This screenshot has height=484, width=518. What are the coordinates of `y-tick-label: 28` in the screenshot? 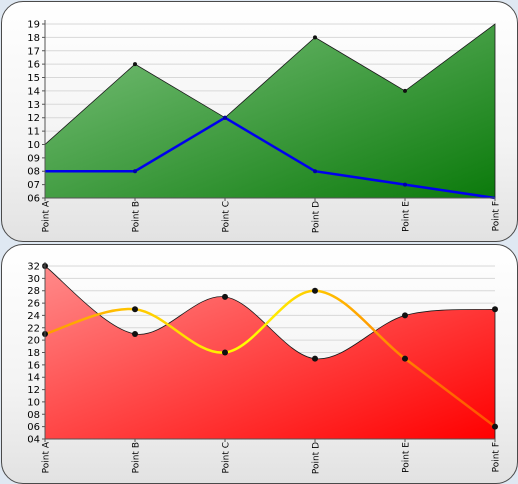 It's located at (33, 291).